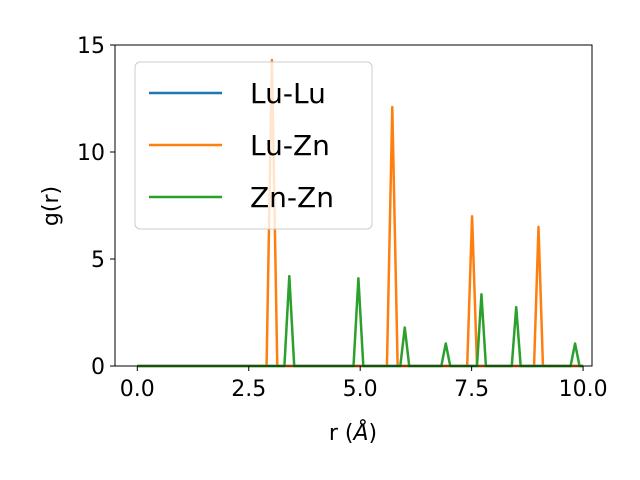 The image size is (640, 480). What do you see at coordinates (137, 389) in the screenshot?
I see `x-tick-label: 0.0` at bounding box center [137, 389].